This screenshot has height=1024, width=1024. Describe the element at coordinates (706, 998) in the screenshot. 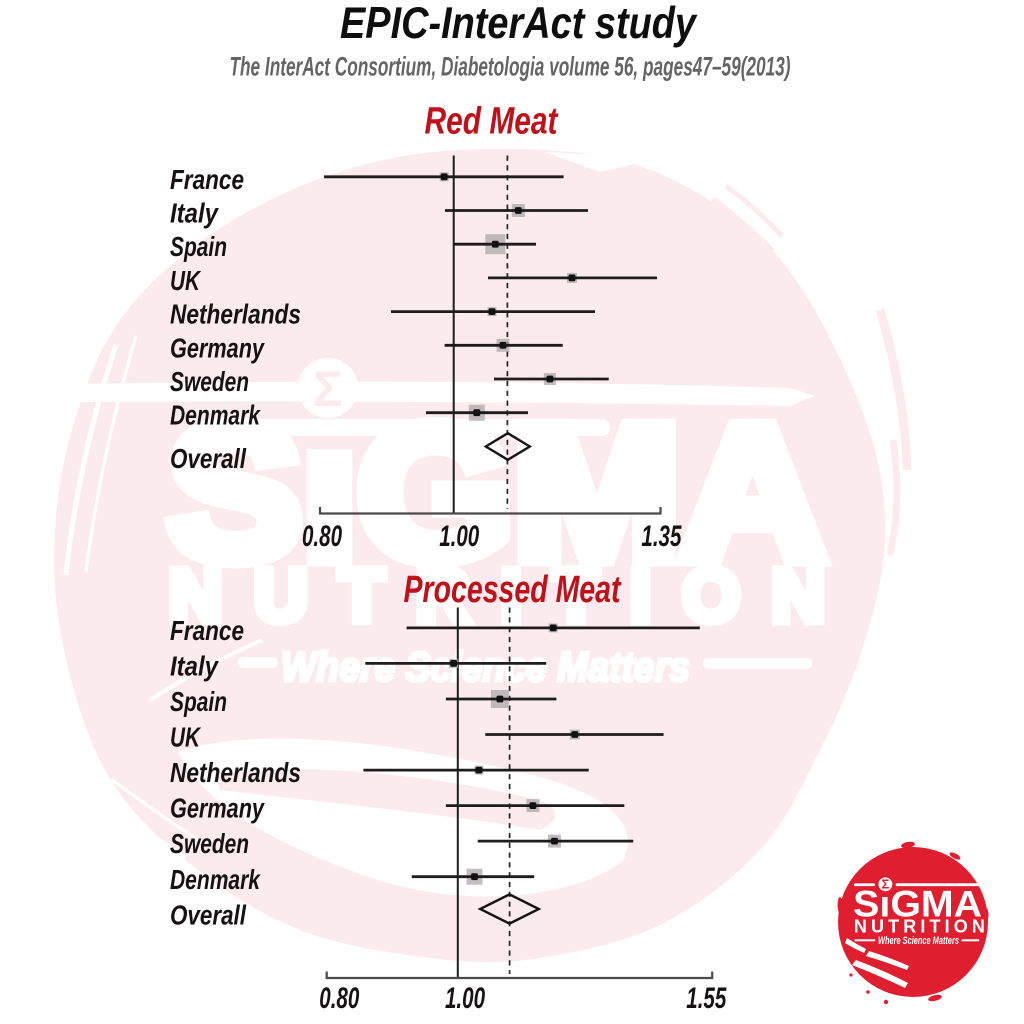

I see `svg-text: 1.55` at that location.